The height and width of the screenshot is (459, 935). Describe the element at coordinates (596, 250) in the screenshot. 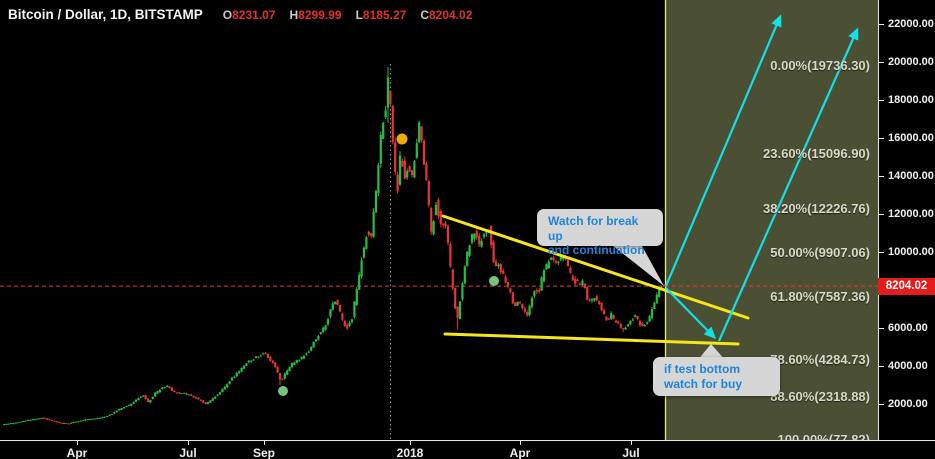

I see `callout-text-line: and continuation` at that location.